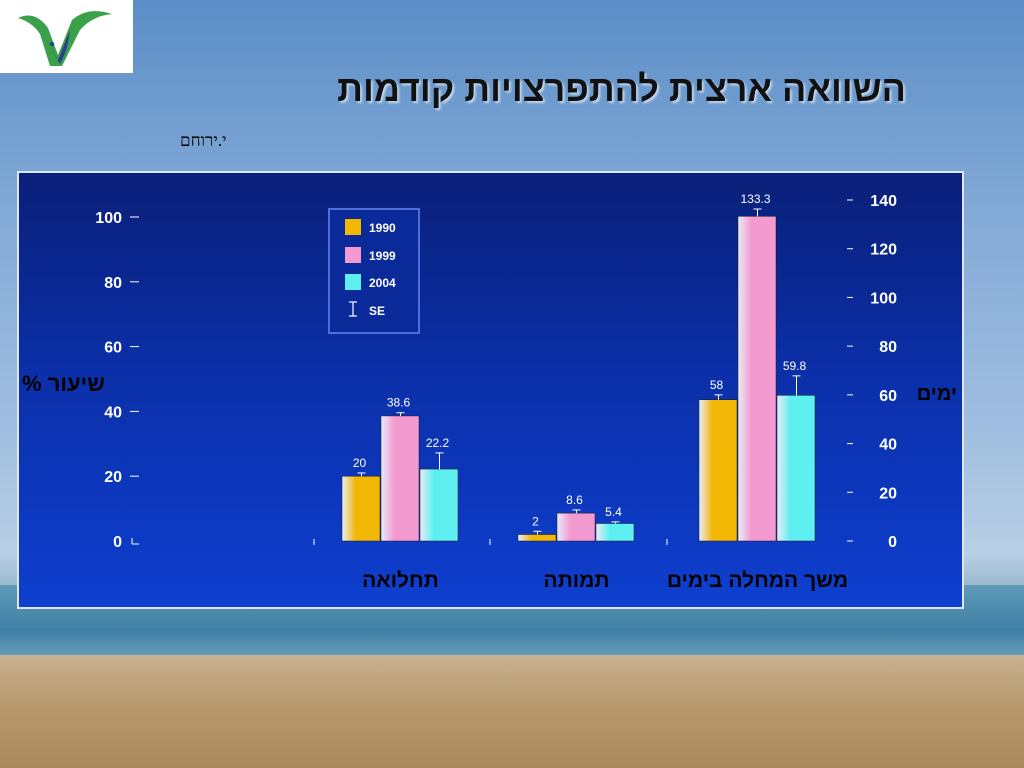  Describe the element at coordinates (382, 283) in the screenshot. I see `legend-label-2004: 2004` at that location.